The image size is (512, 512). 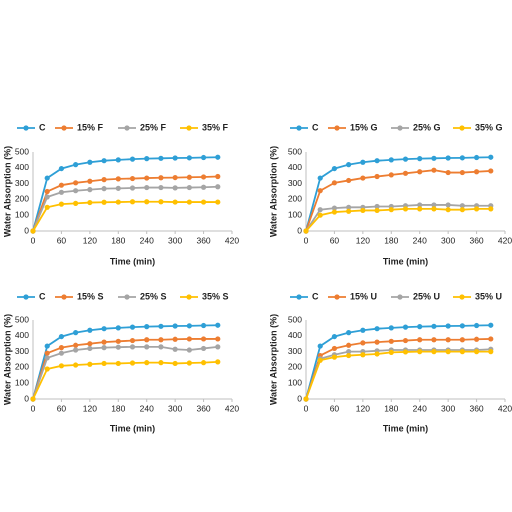 What do you see at coordinates (203, 408) in the screenshot?
I see `x-tick-label: 360` at bounding box center [203, 408].